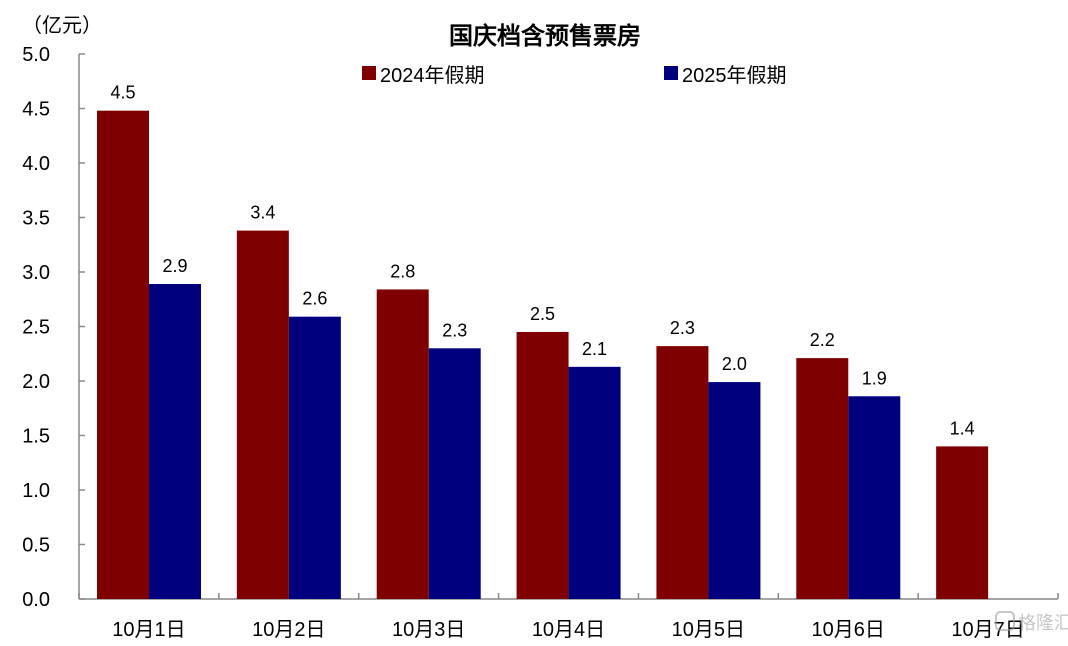  What do you see at coordinates (848, 630) in the screenshot?
I see `x-tick-label: 10月6日` at bounding box center [848, 630].